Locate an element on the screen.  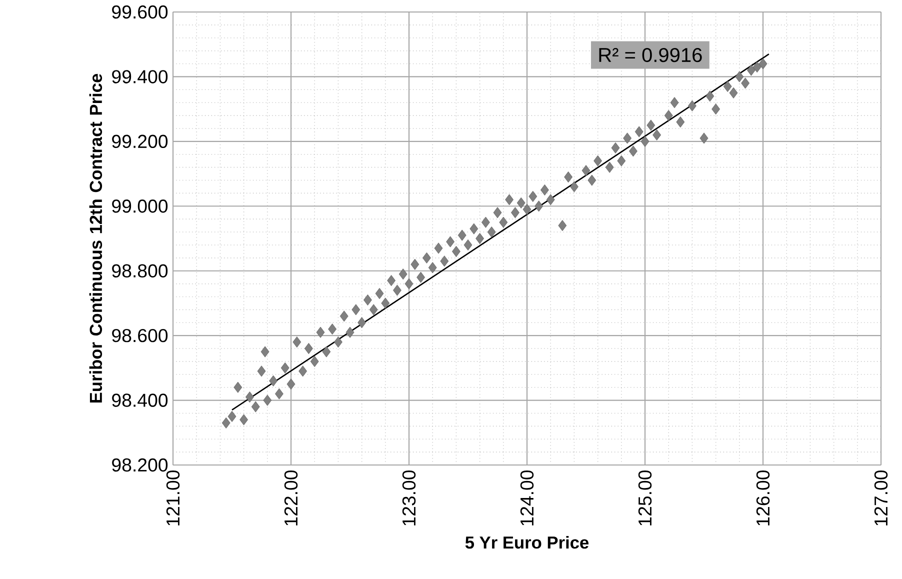
x-tick-label: 123.00 is located at coordinates (409, 498).